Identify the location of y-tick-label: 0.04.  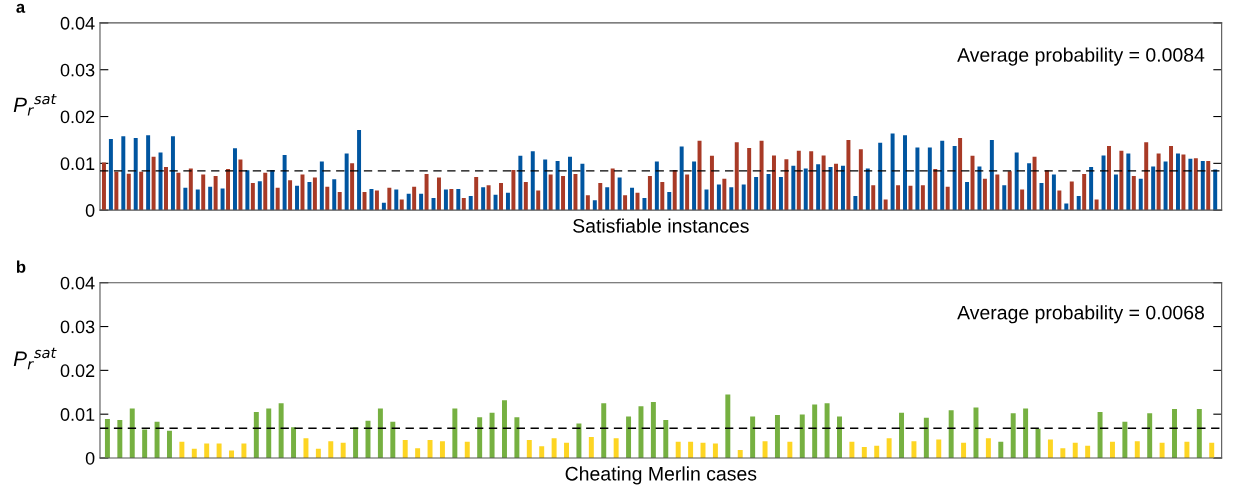
(77, 23).